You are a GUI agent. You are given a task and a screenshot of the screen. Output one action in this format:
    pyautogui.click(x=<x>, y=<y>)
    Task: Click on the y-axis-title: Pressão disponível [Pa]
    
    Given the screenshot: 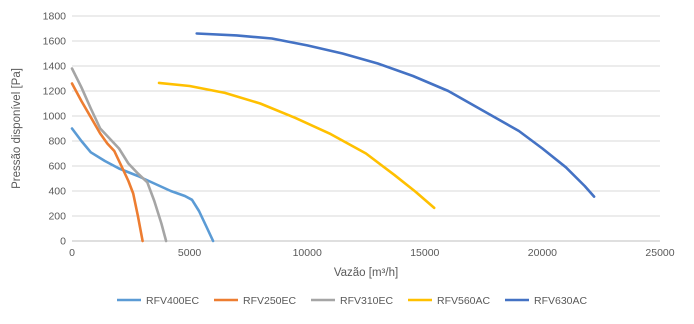 What is the action you would take?
    pyautogui.click(x=17, y=128)
    